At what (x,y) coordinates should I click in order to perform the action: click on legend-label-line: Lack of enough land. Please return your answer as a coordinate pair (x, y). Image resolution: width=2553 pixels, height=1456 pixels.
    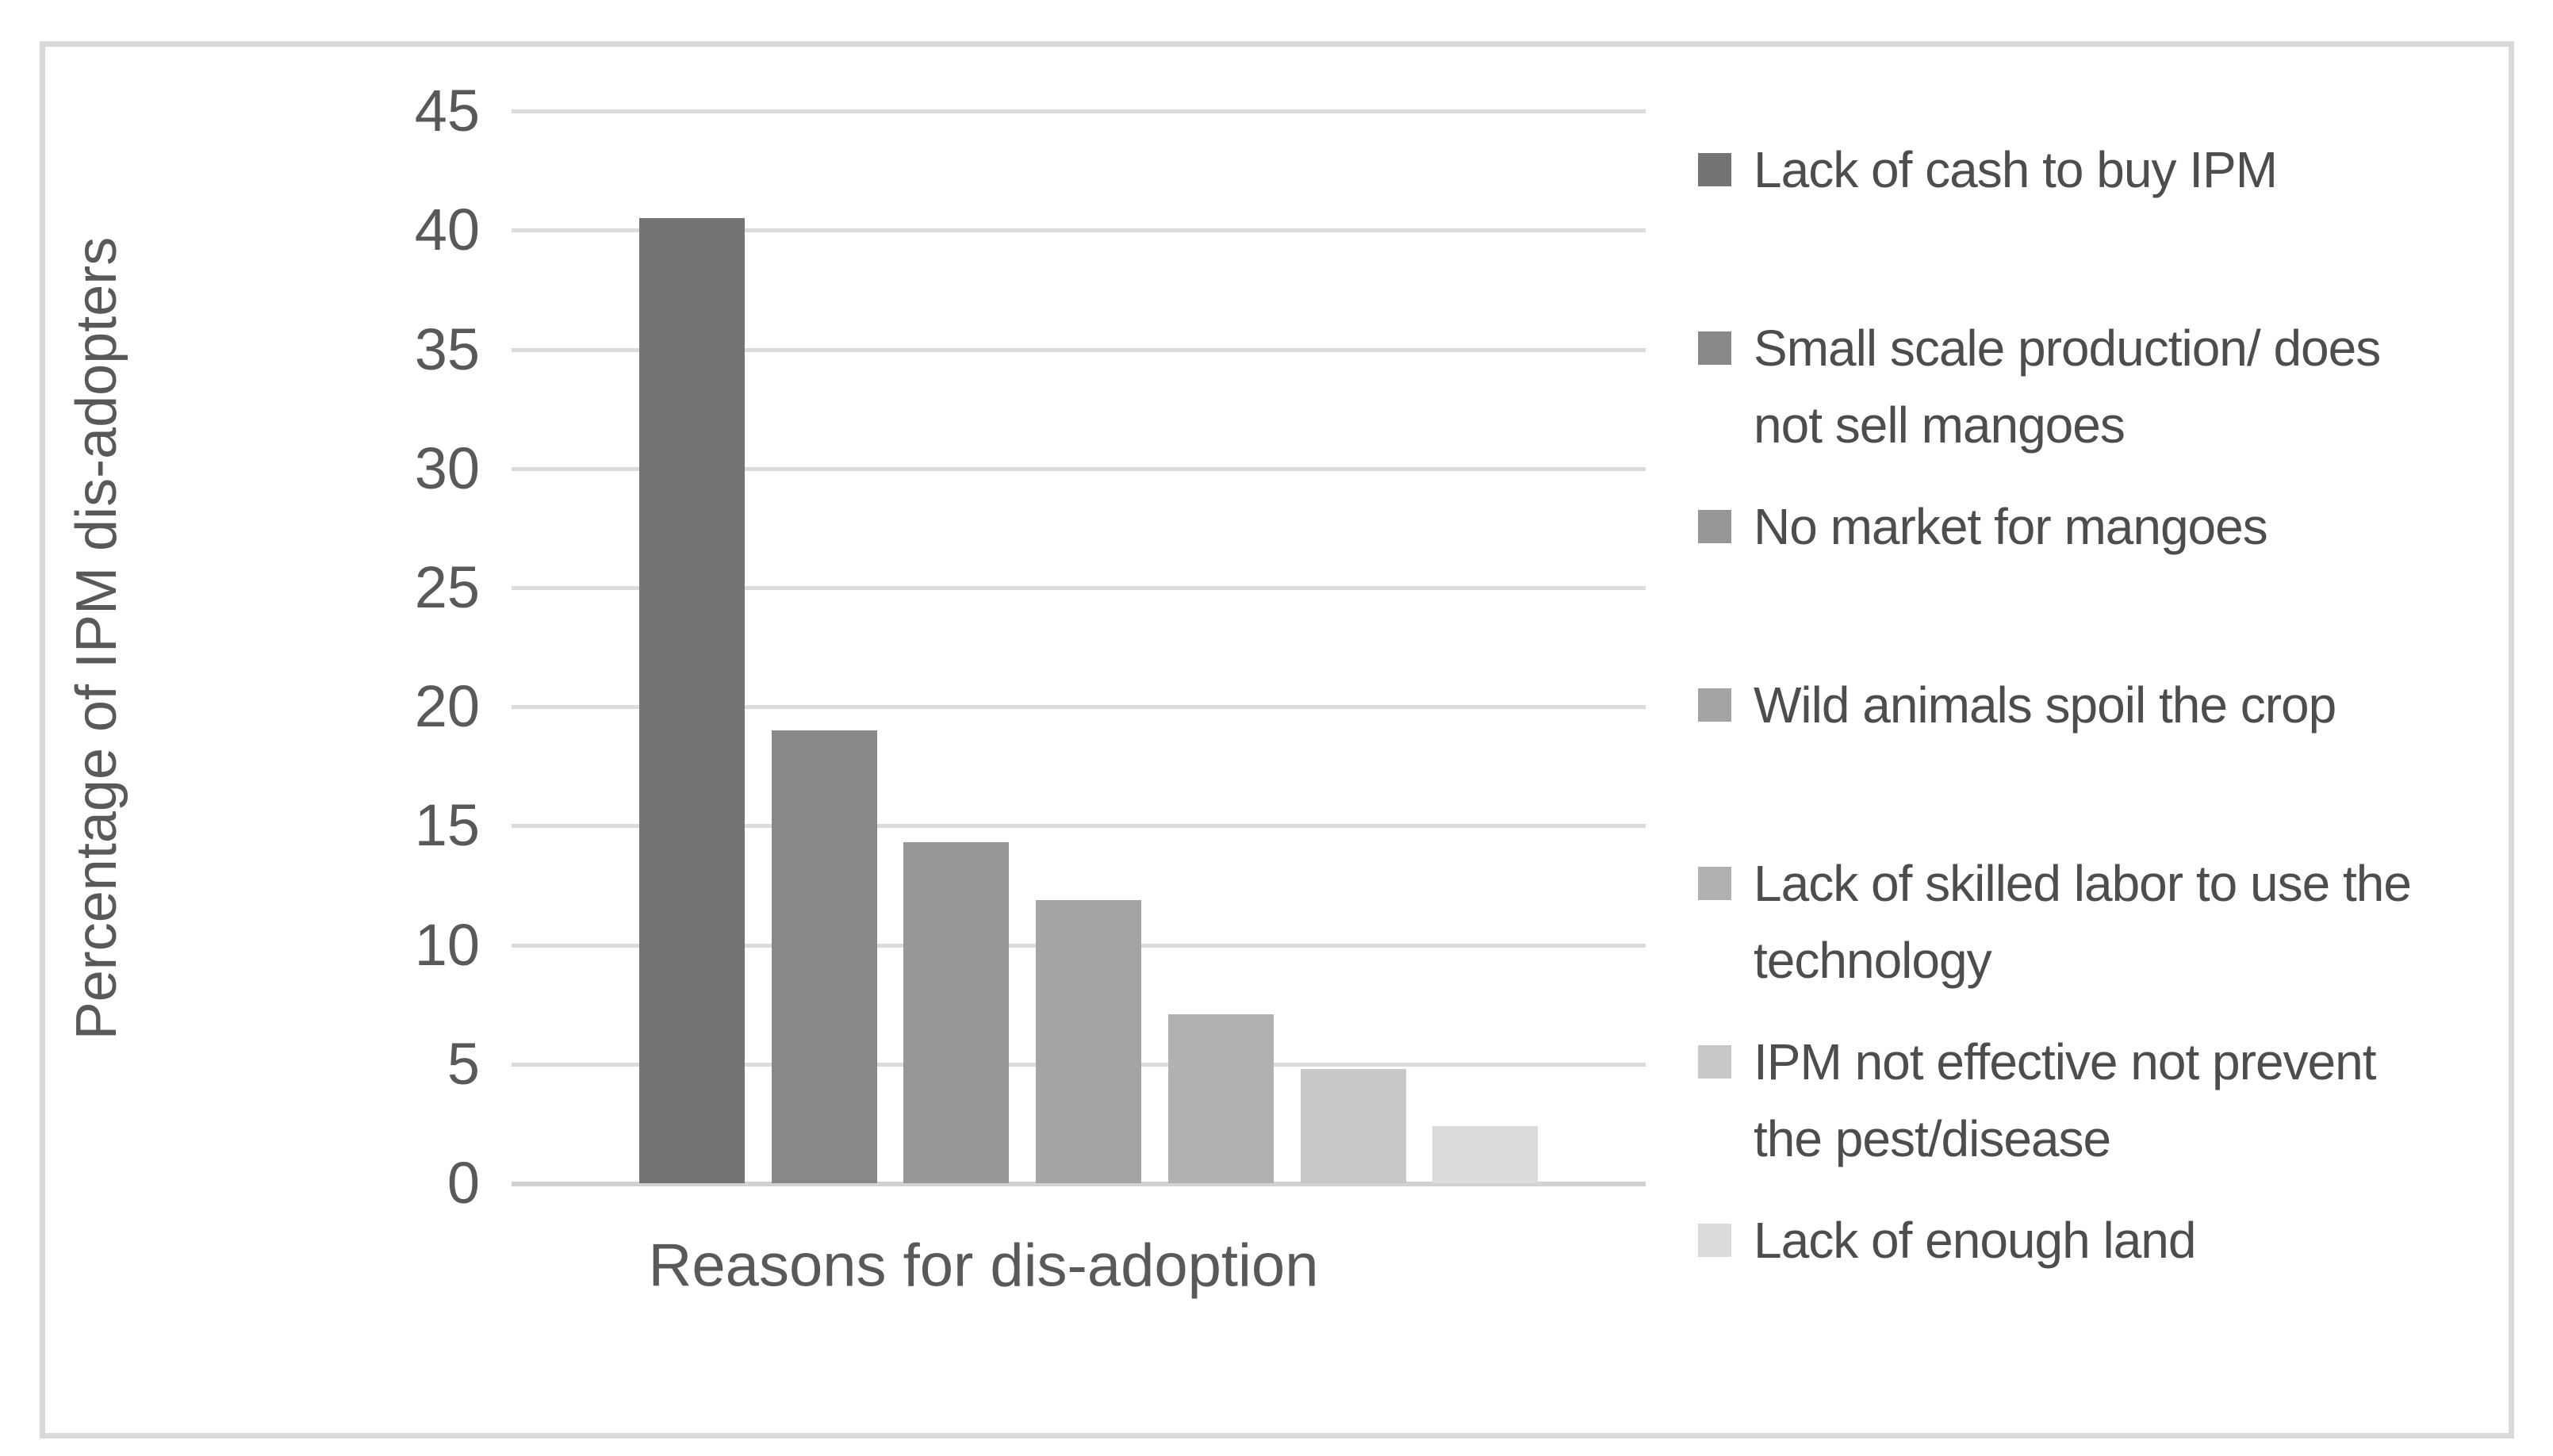
    Looking at the image, I should click on (1975, 1240).